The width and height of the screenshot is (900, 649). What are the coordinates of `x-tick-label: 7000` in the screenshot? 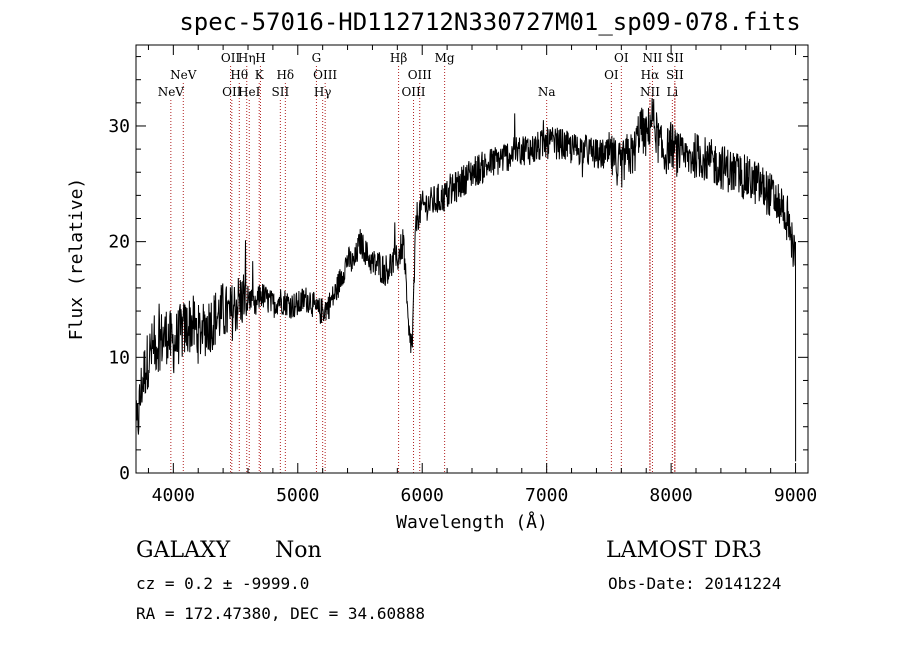 It's located at (546, 495).